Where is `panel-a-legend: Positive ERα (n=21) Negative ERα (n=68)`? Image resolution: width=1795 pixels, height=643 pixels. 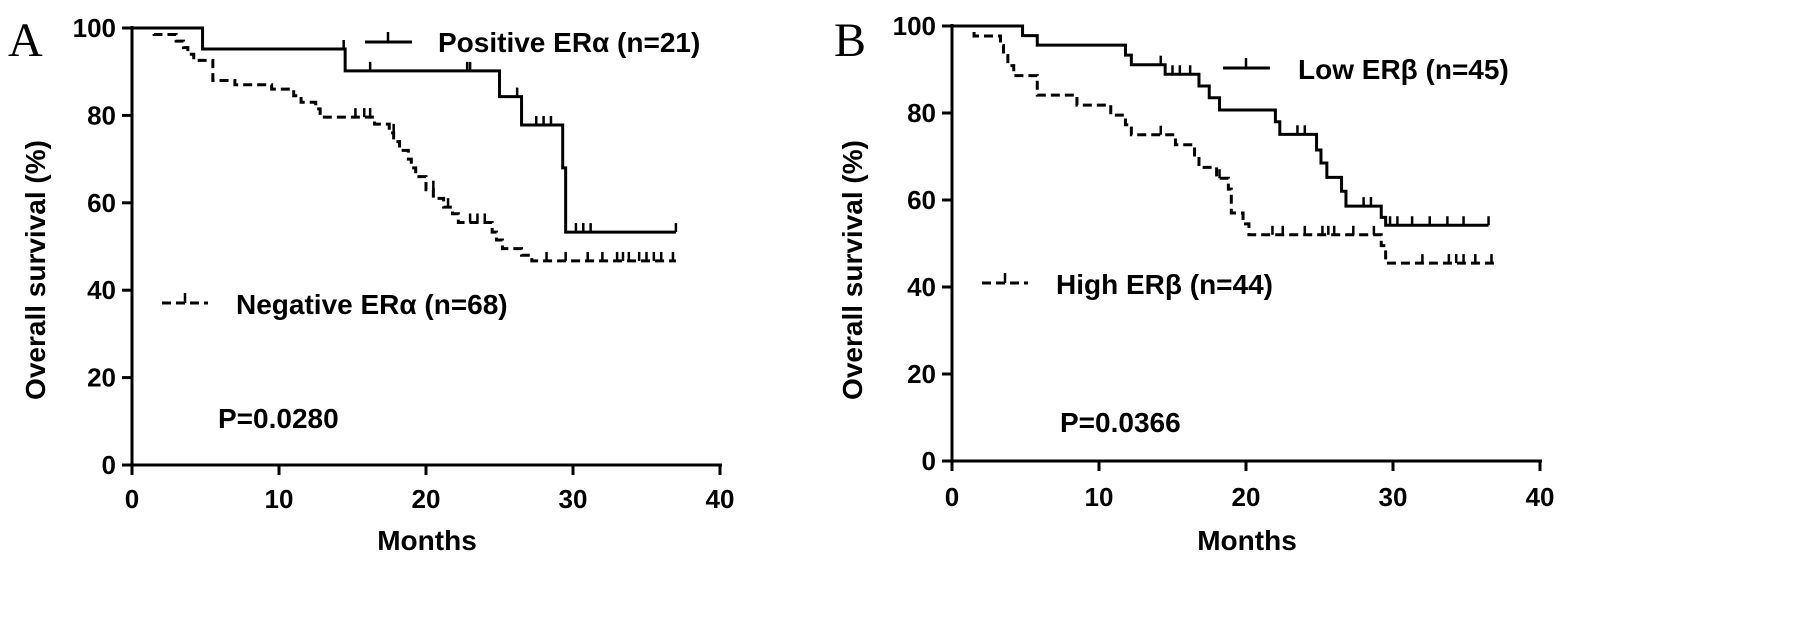 panel-a-legend: Positive ERα (n=21) Negative ERα (n=68) is located at coordinates (431, 173).